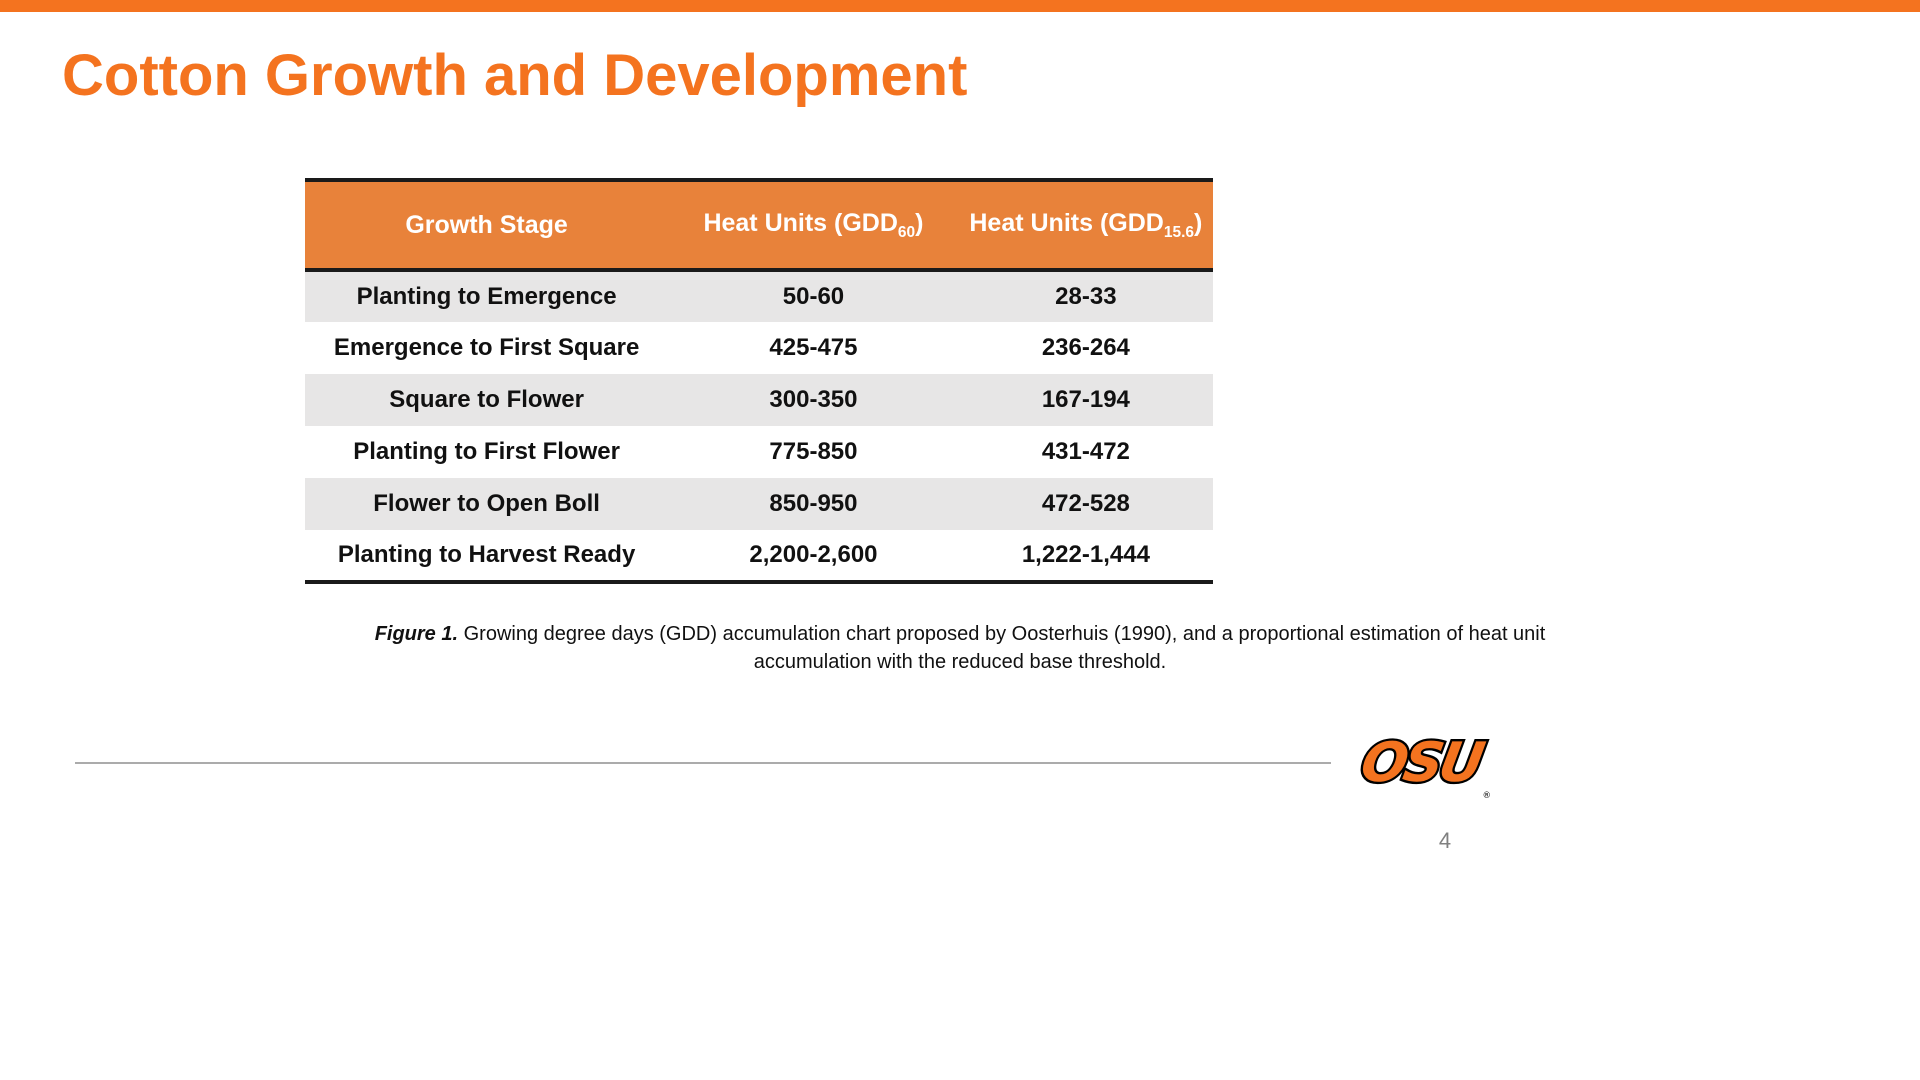 The height and width of the screenshot is (1080, 1920). Describe the element at coordinates (1085, 347) in the screenshot. I see `cell-gdd156: 236-264` at that location.